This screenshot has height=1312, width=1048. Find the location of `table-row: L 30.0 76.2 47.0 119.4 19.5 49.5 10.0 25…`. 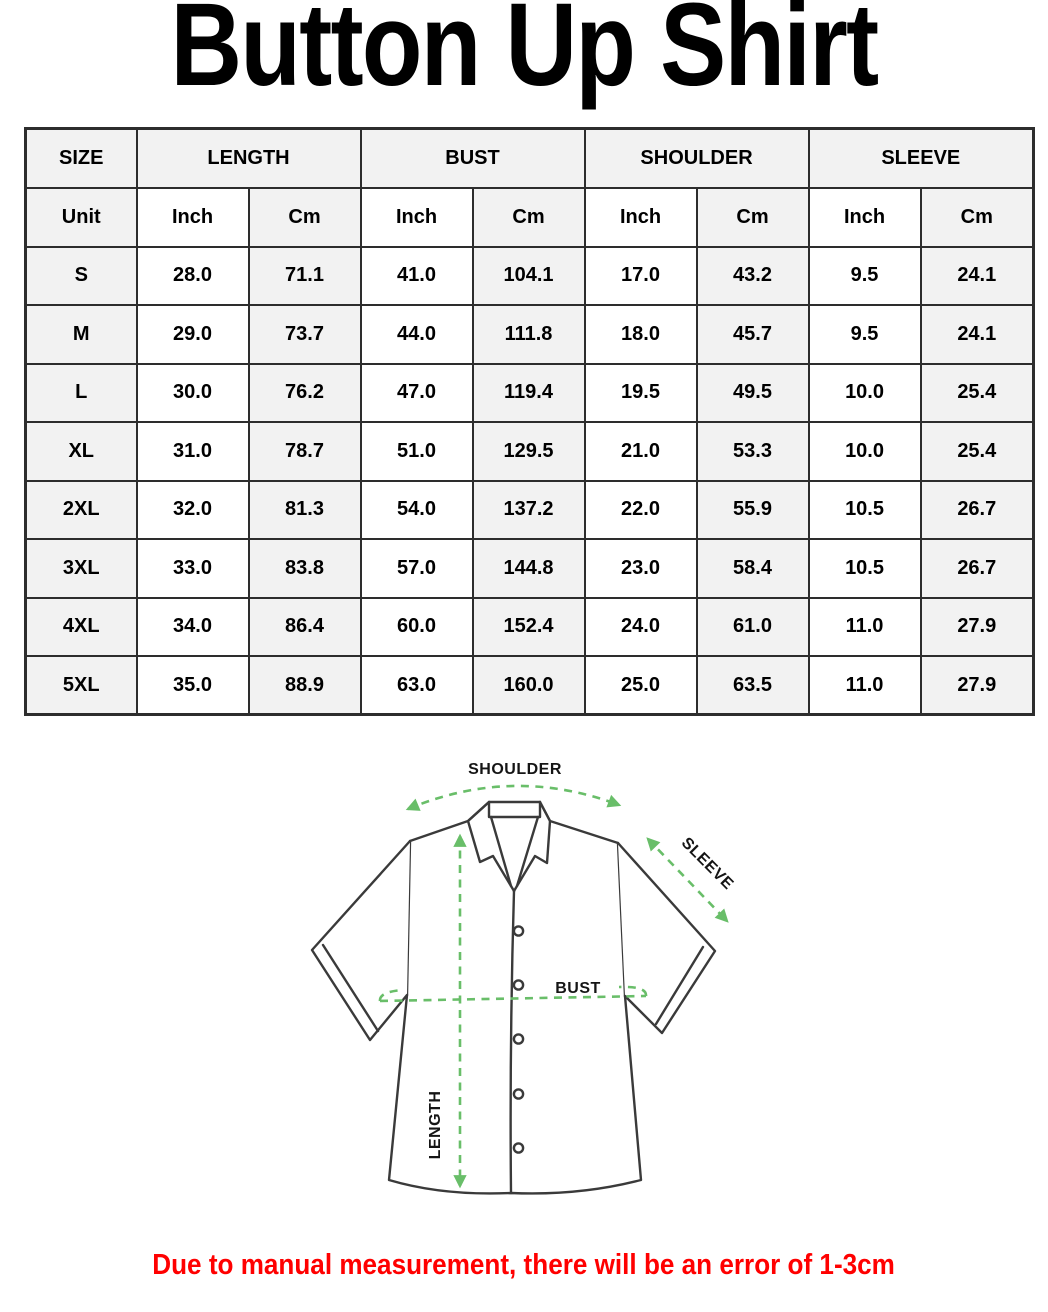

table-row: L 30.0 76.2 47.0 119.4 19.5 49.5 10.0 25… is located at coordinates (529, 392).